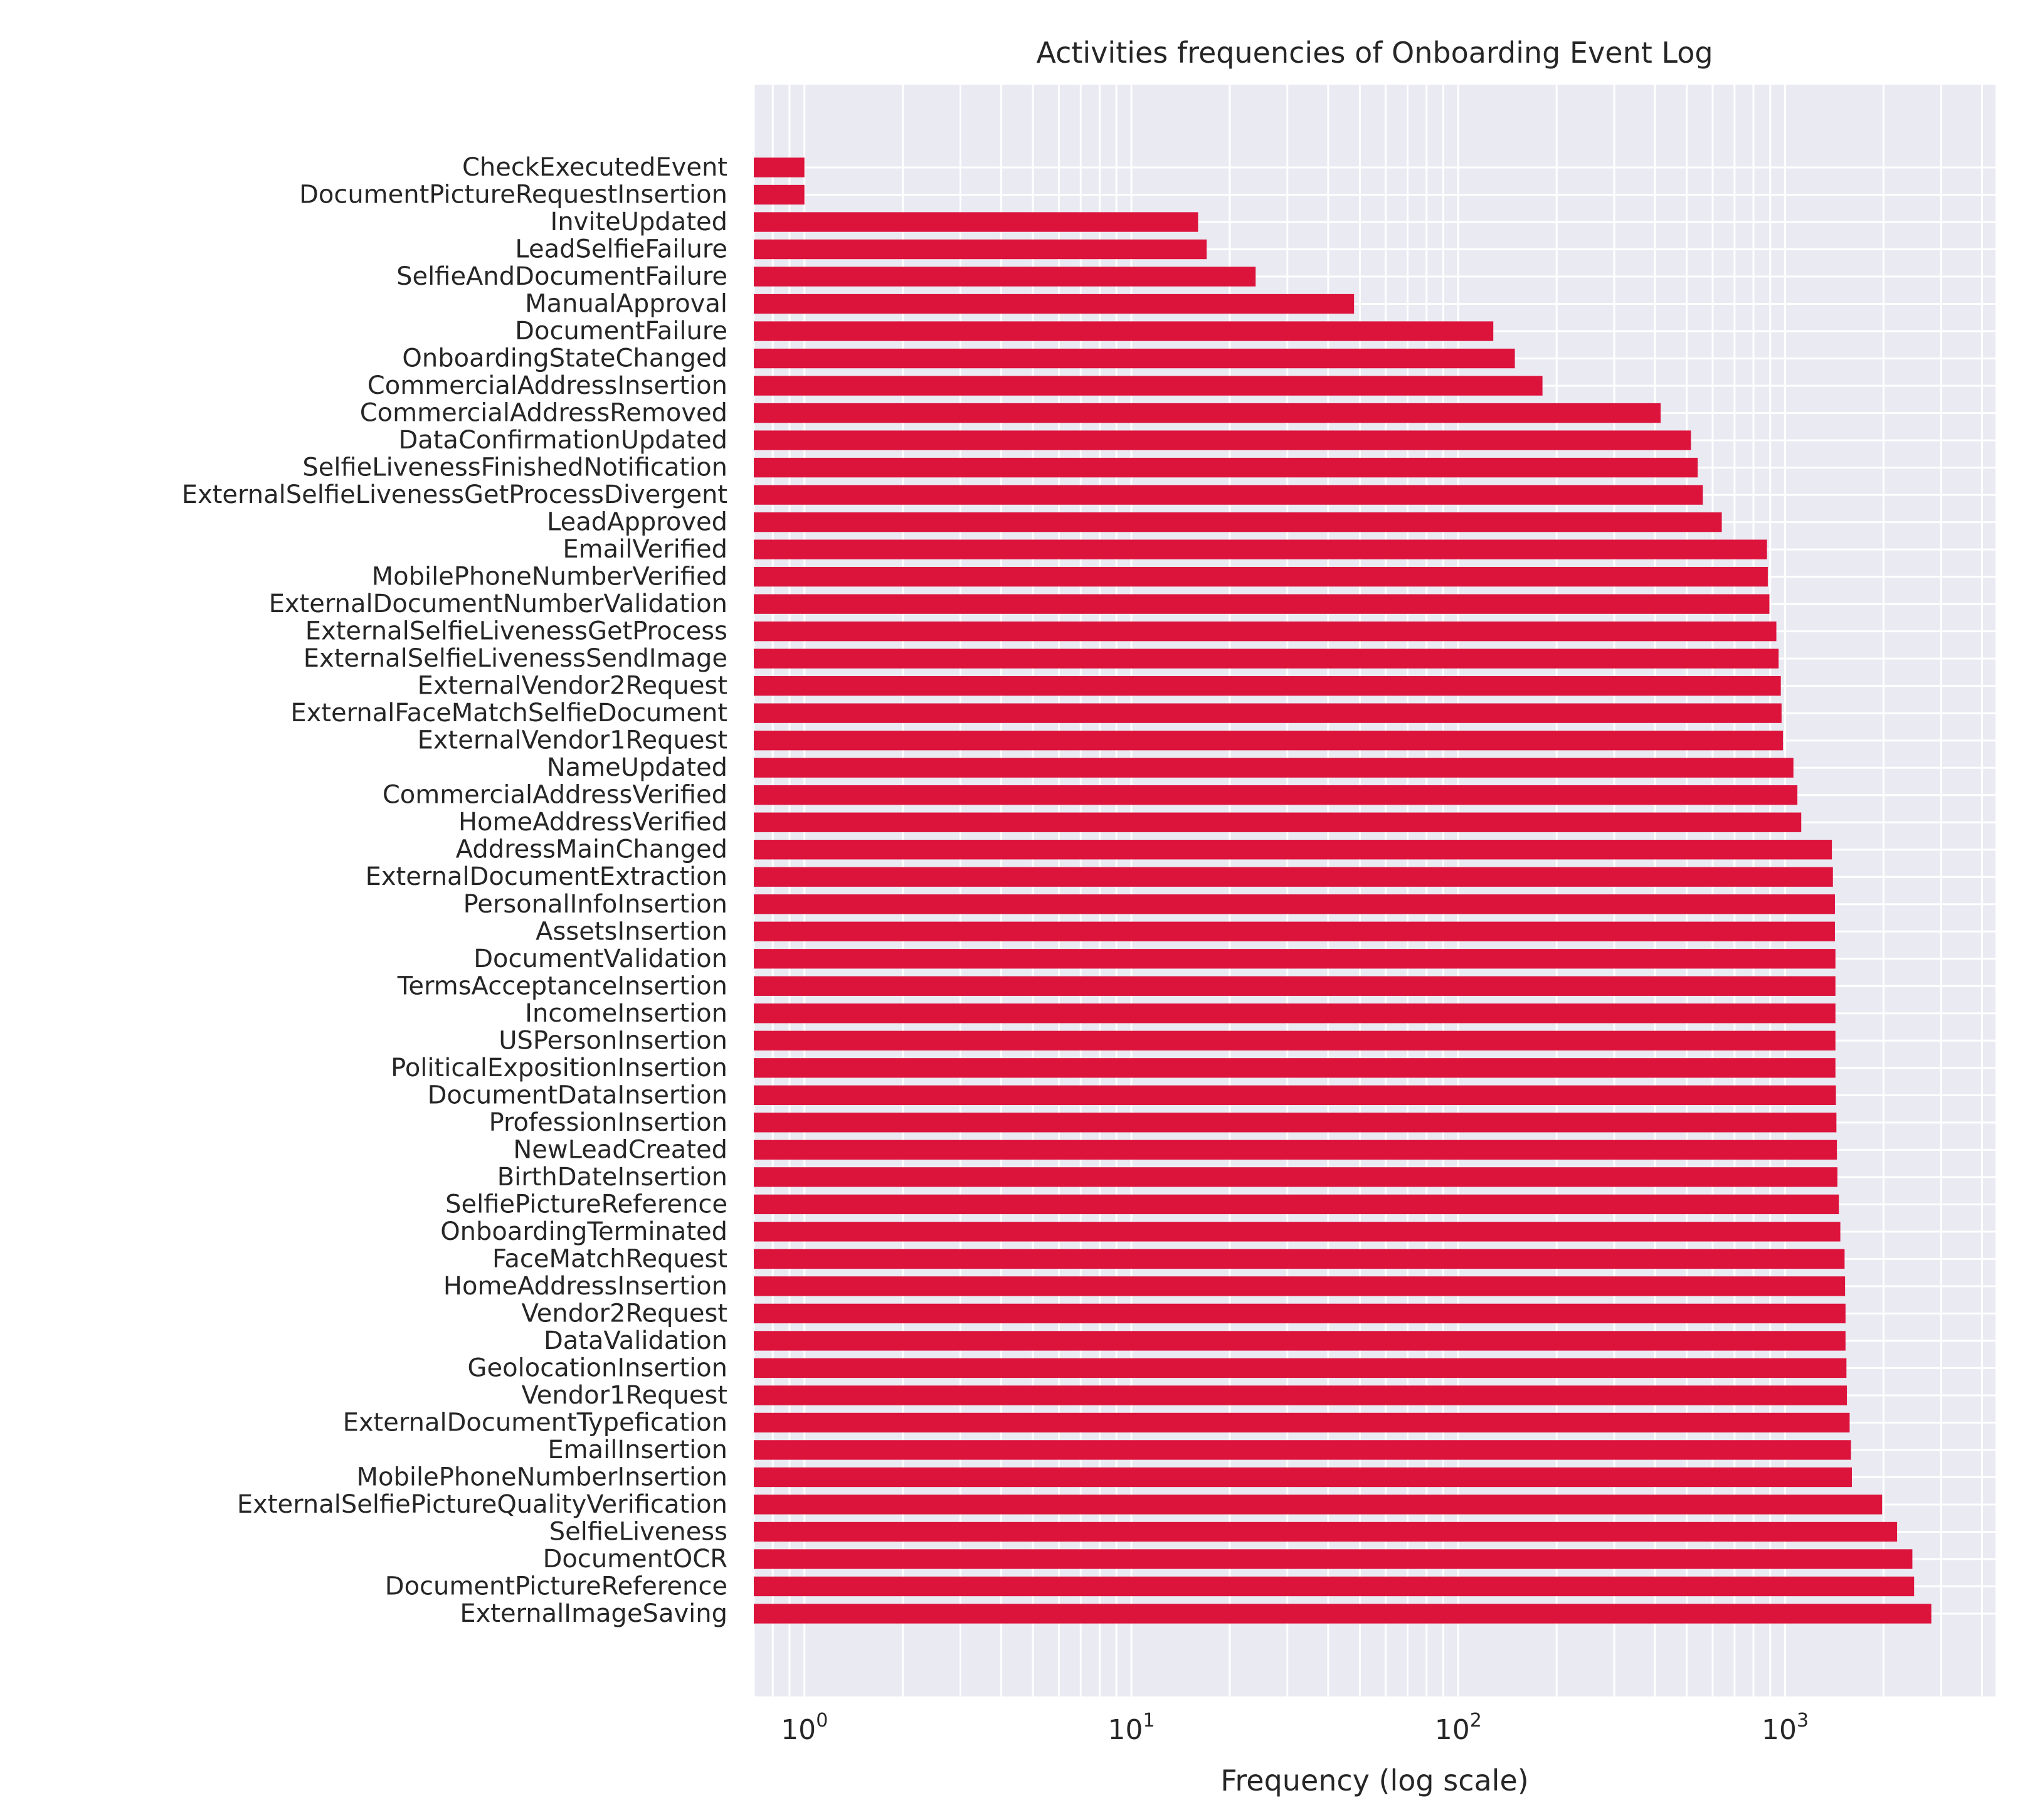  Describe the element at coordinates (591, 849) in the screenshot. I see `y-tick-label: AddressMainChanged` at that location.